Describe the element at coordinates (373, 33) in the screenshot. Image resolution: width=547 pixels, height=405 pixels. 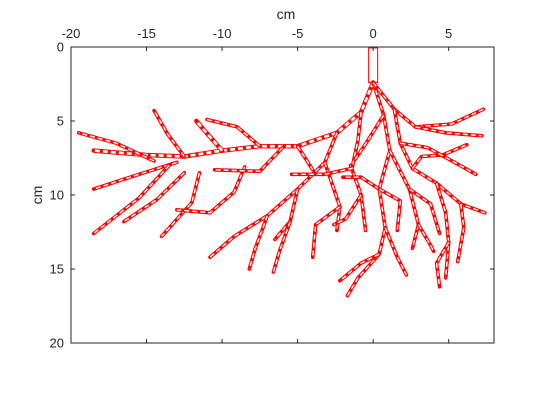
I see `x-tick-label: 0` at that location.